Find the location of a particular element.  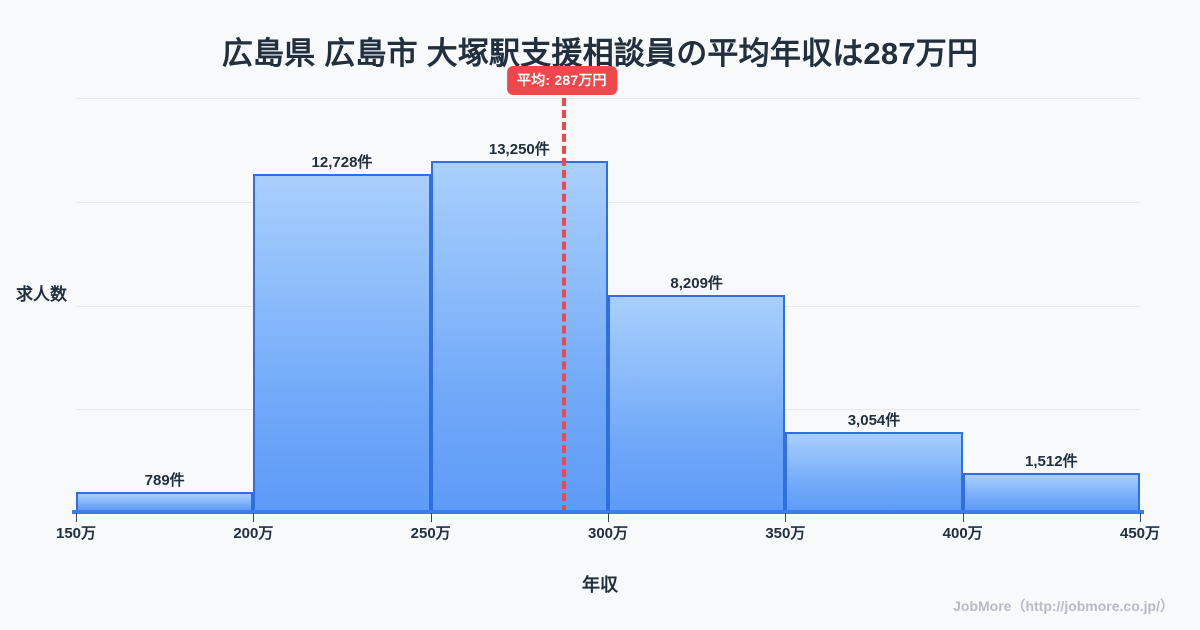

bar-value-label: 789件 is located at coordinates (164, 480).